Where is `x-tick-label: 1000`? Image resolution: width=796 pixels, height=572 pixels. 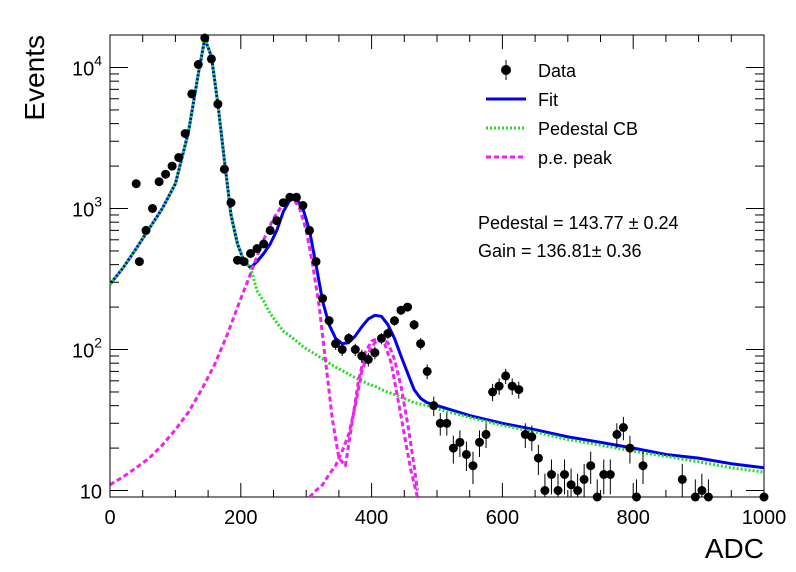
x-tick-label: 1000 is located at coordinates (764, 518).